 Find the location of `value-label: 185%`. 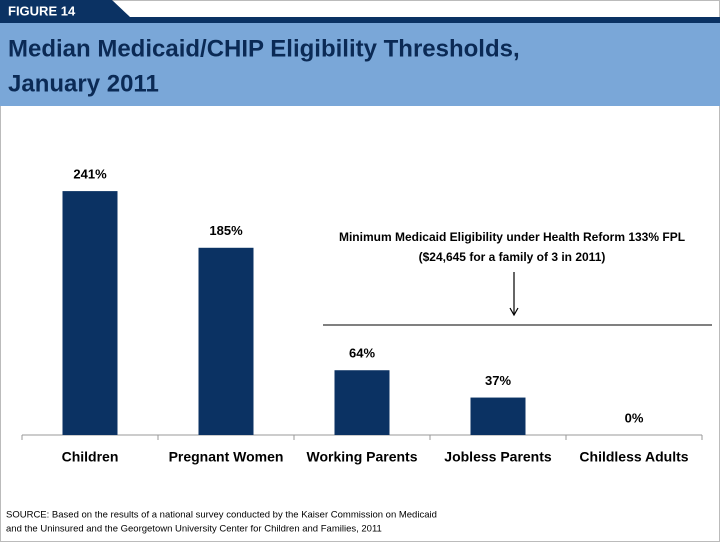

value-label: 185% is located at coordinates (226, 230).